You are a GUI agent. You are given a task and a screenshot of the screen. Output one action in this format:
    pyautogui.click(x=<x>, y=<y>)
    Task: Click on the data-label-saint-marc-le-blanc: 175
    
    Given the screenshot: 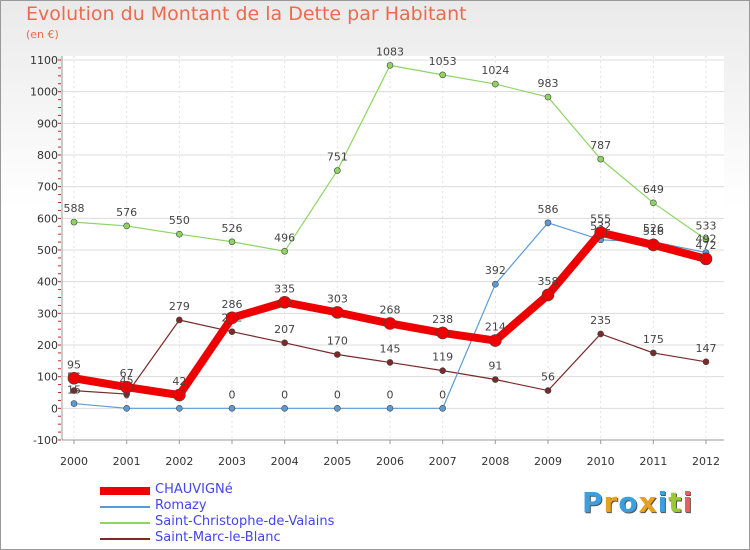 What is the action you would take?
    pyautogui.click(x=653, y=339)
    